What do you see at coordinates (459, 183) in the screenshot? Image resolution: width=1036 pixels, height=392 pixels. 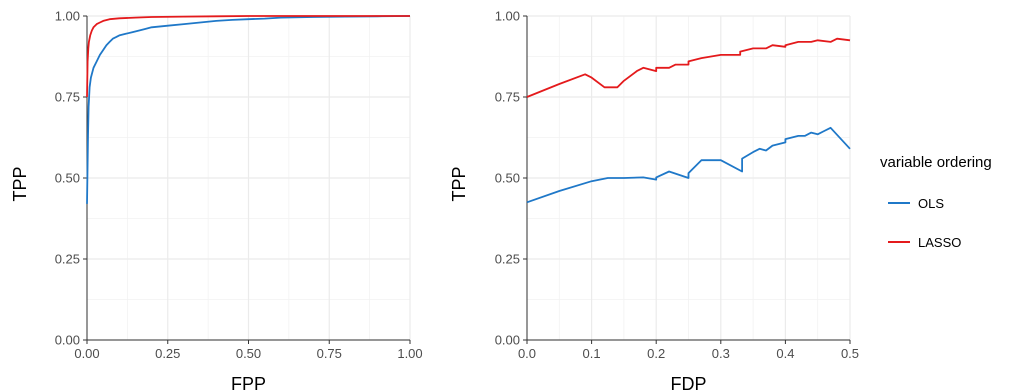 I see `right-y-axis-title: TPP` at bounding box center [459, 183].